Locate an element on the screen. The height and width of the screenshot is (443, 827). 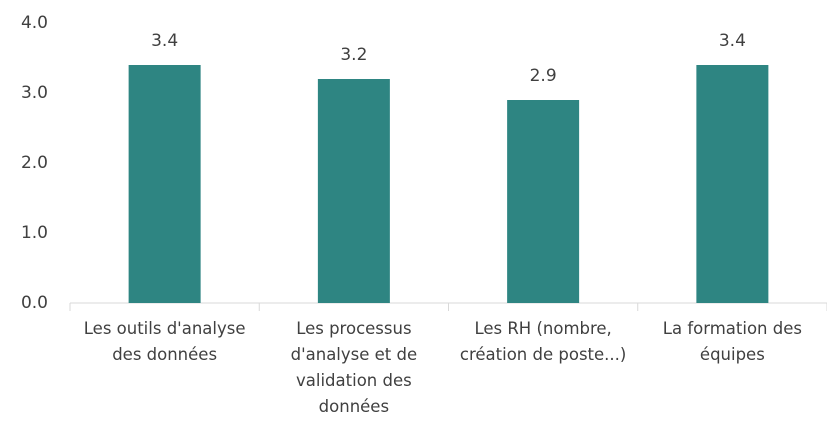
x-tick-label: La formation des équipes is located at coordinates (732, 341).